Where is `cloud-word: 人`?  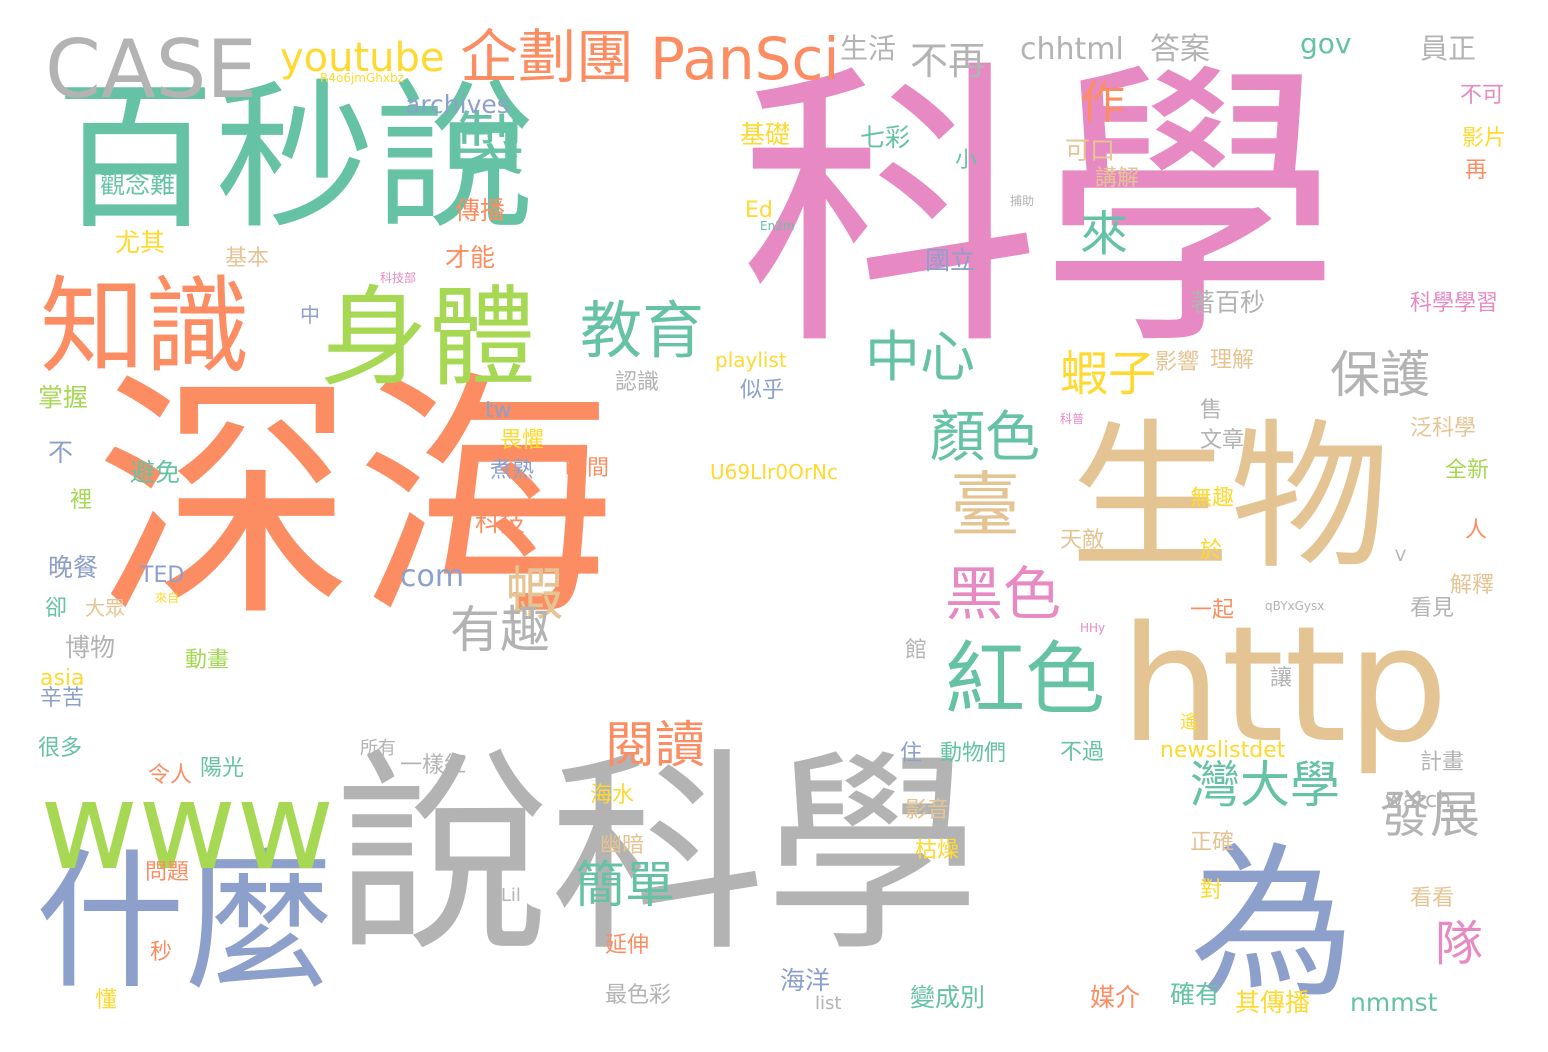 cloud-word: 人 is located at coordinates (1476, 530).